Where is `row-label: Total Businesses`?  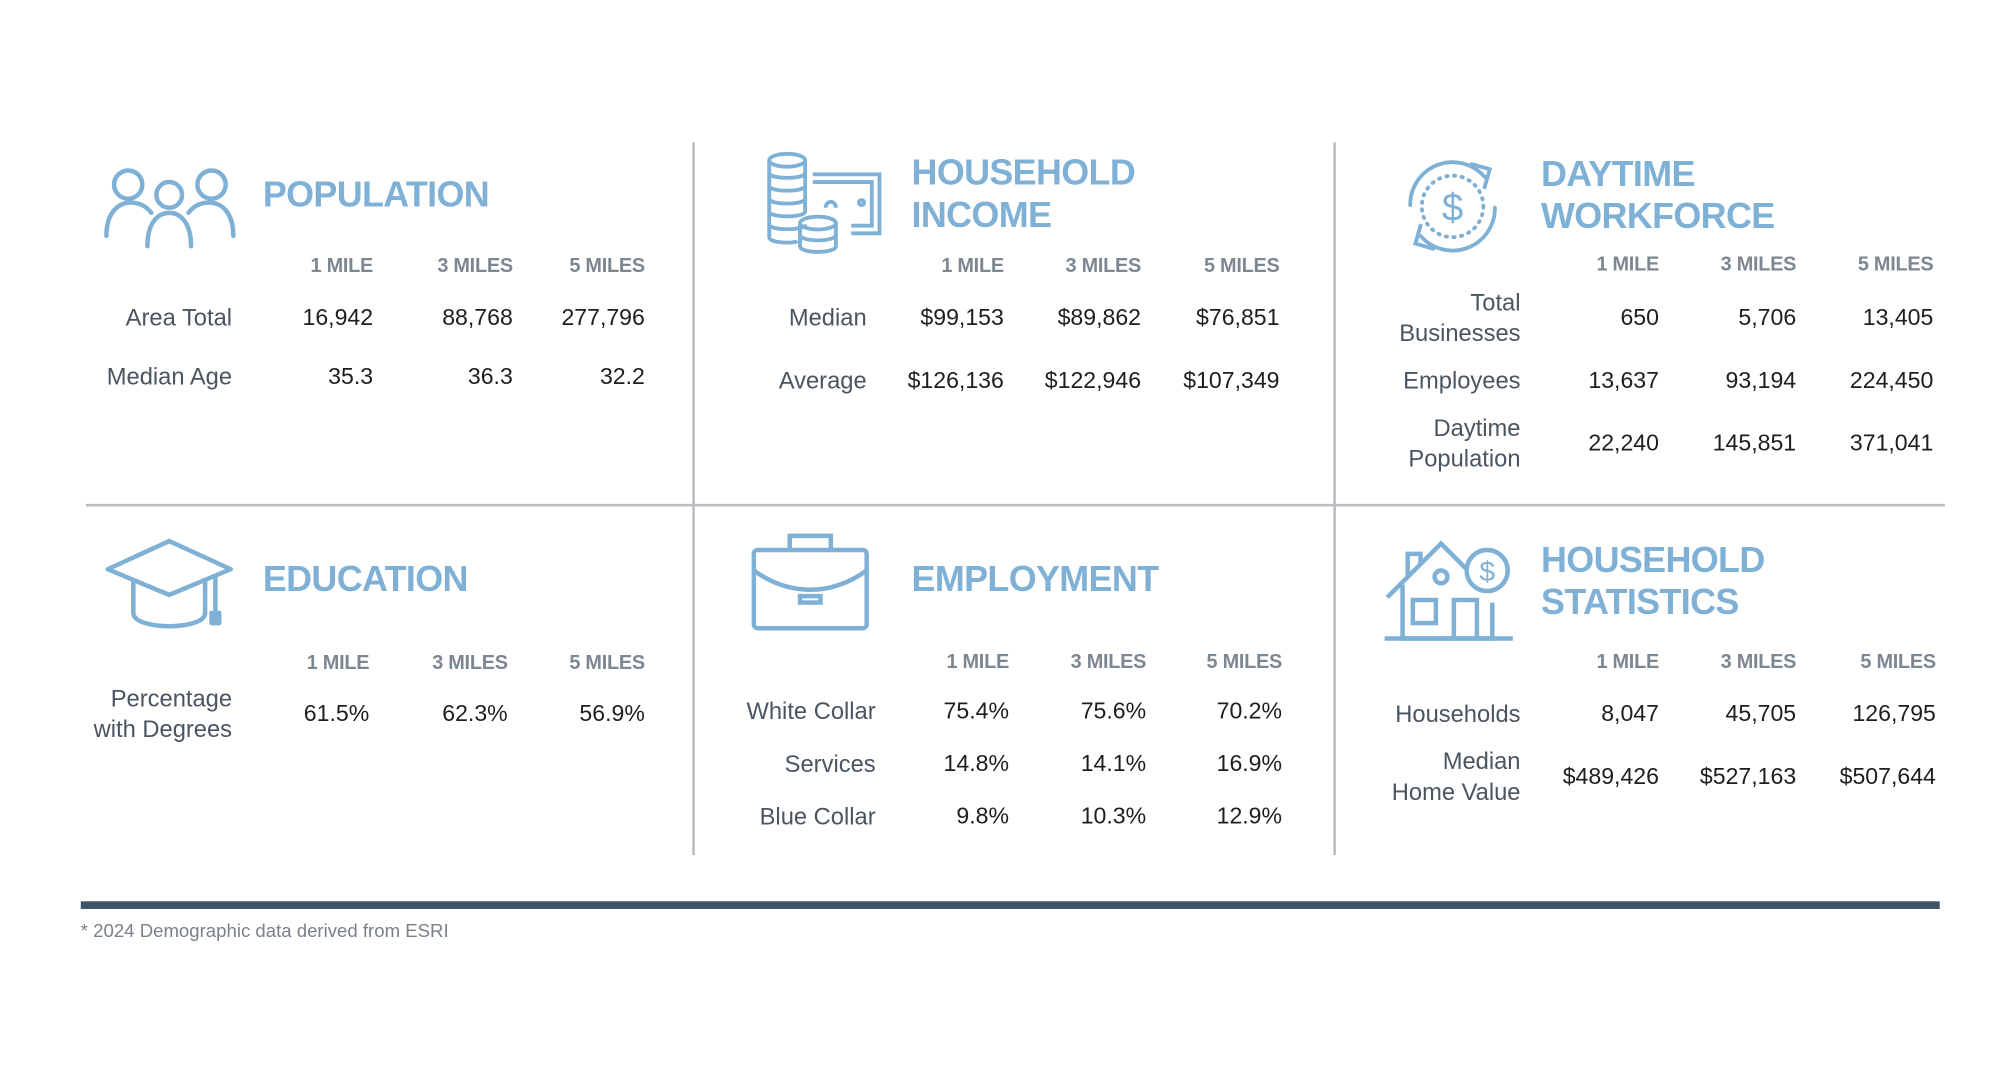 row-label: Total Businesses is located at coordinates (1460, 317).